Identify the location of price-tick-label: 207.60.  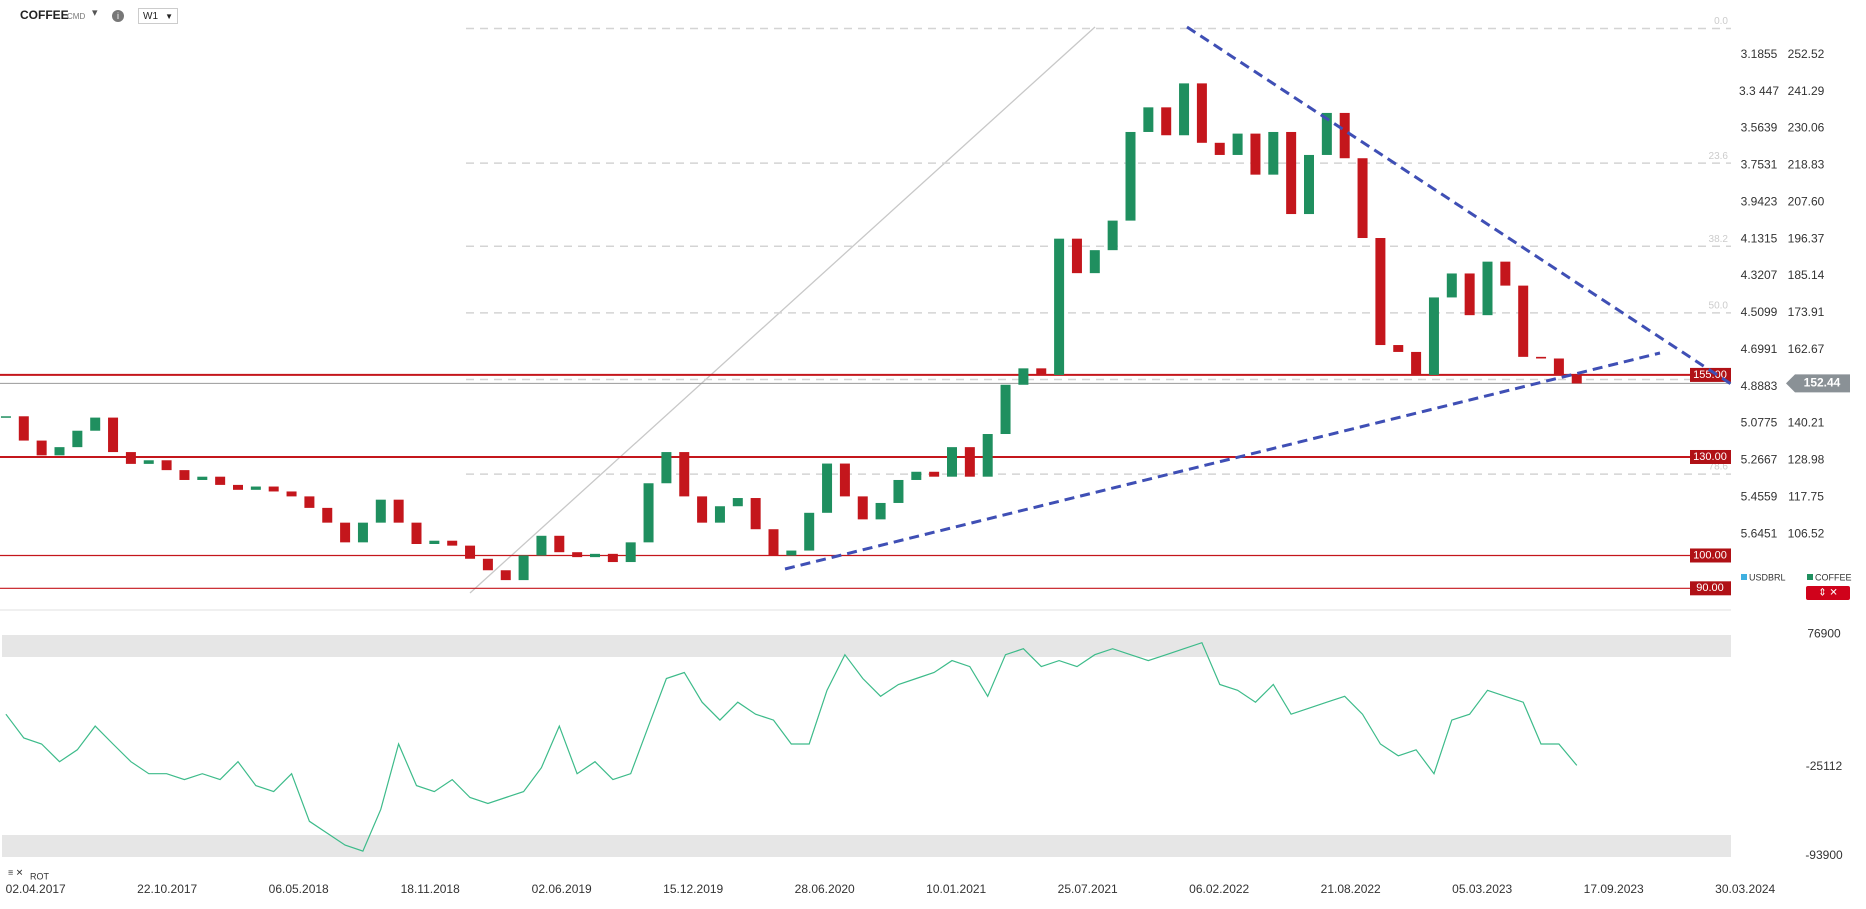
(1806, 201).